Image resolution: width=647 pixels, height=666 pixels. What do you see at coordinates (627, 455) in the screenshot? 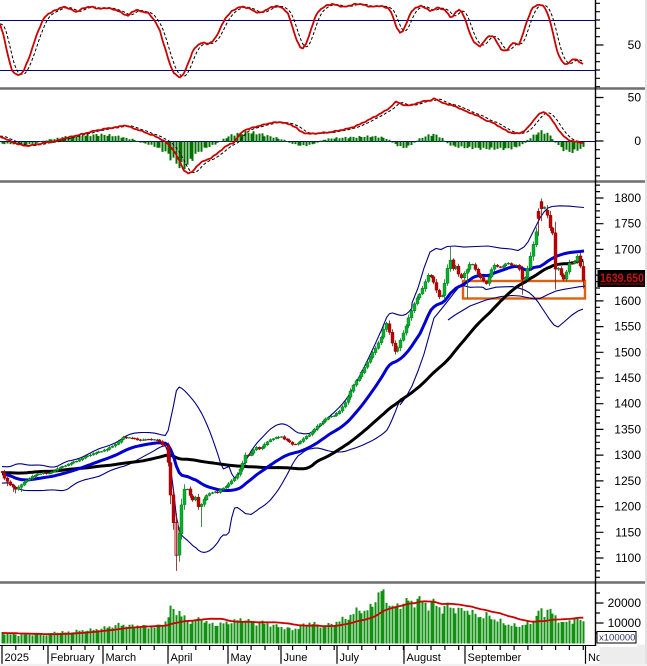
I see `svg-text: 1300` at bounding box center [627, 455].